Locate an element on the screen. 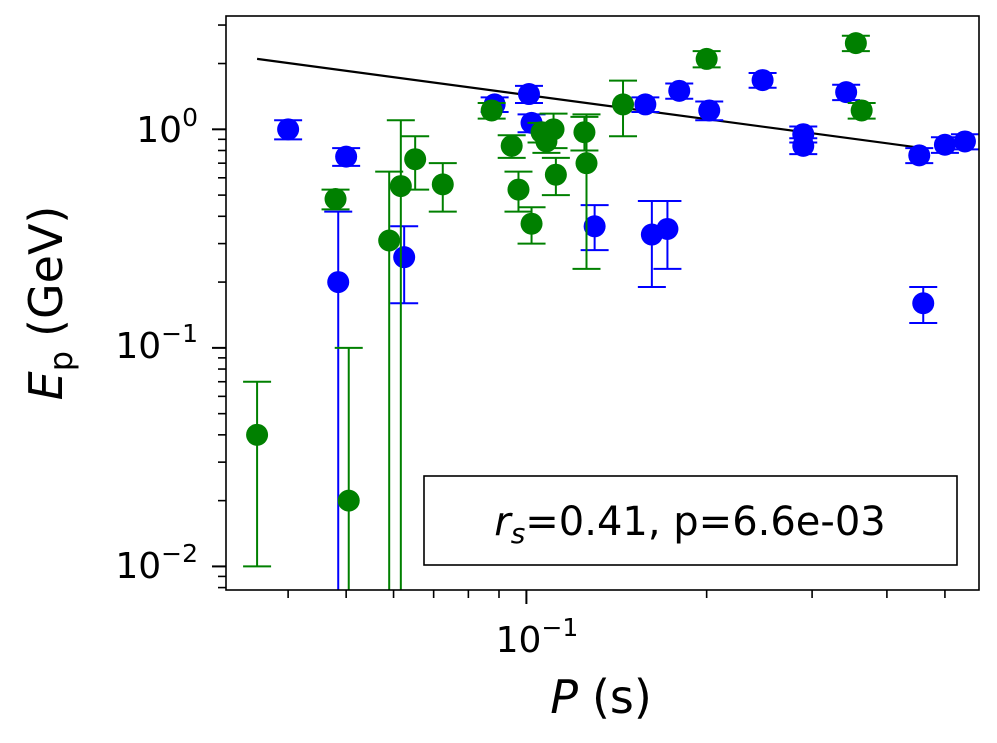 The width and height of the screenshot is (997, 743). annotation-box is located at coordinates (690, 520).